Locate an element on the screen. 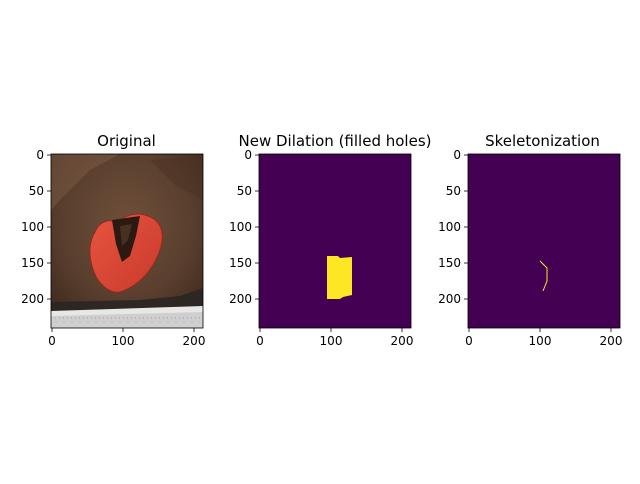 Image resolution: width=640 pixels, height=484 pixels. panel-original: Original 0 100 200 is located at coordinates (113, 240).